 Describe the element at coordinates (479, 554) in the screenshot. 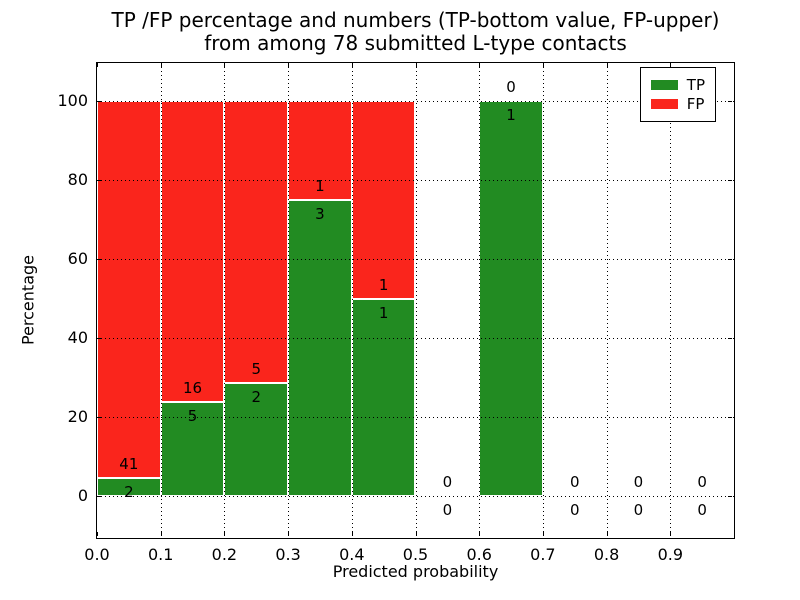

I see `x-tick-label: 0.6` at that location.